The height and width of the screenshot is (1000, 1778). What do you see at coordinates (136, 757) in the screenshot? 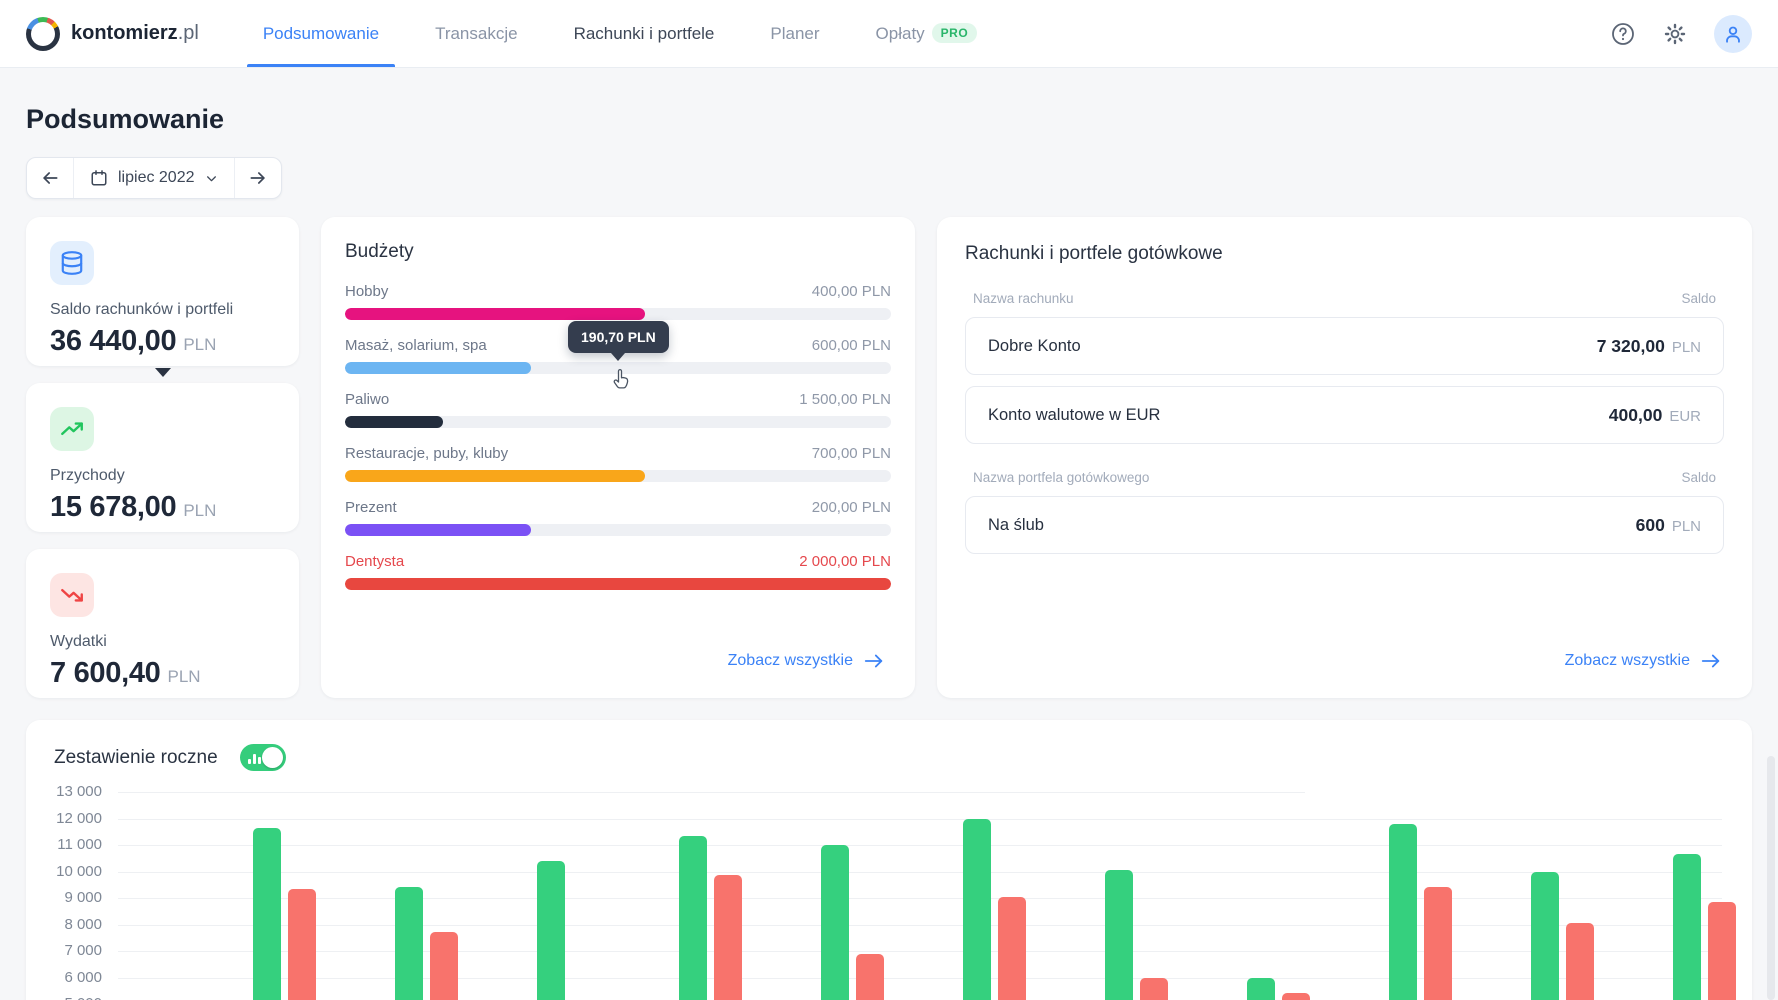
I see `yearly-summary-title: Zestawienie roczne` at bounding box center [136, 757].